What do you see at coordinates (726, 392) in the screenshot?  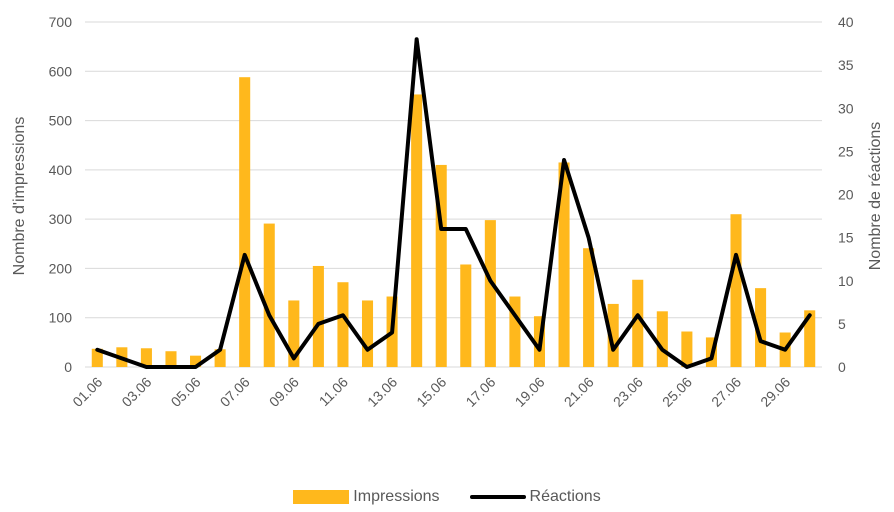 I see `x-axis-tick-label: 27.06` at bounding box center [726, 392].